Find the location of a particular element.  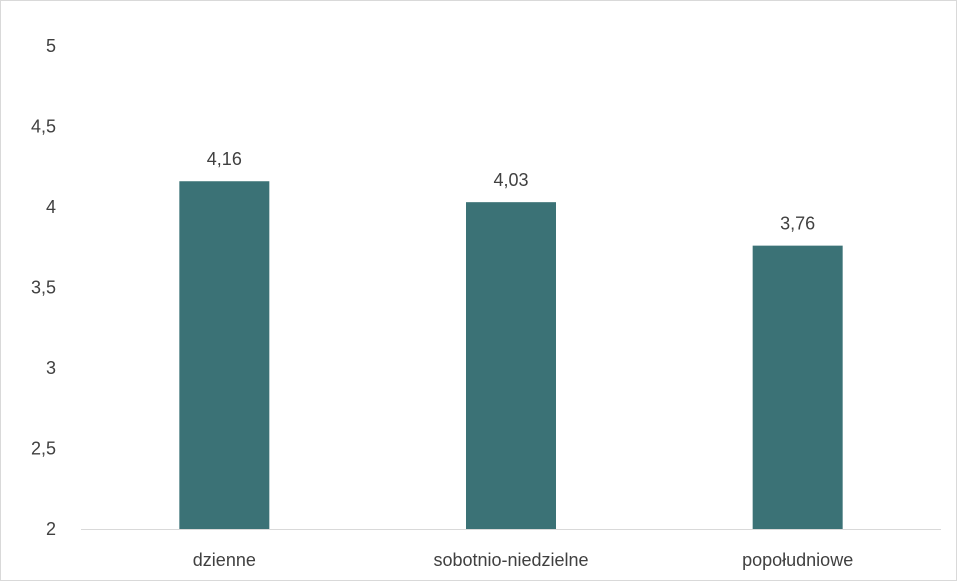

bar-value-label: 4,03 is located at coordinates (510, 180).